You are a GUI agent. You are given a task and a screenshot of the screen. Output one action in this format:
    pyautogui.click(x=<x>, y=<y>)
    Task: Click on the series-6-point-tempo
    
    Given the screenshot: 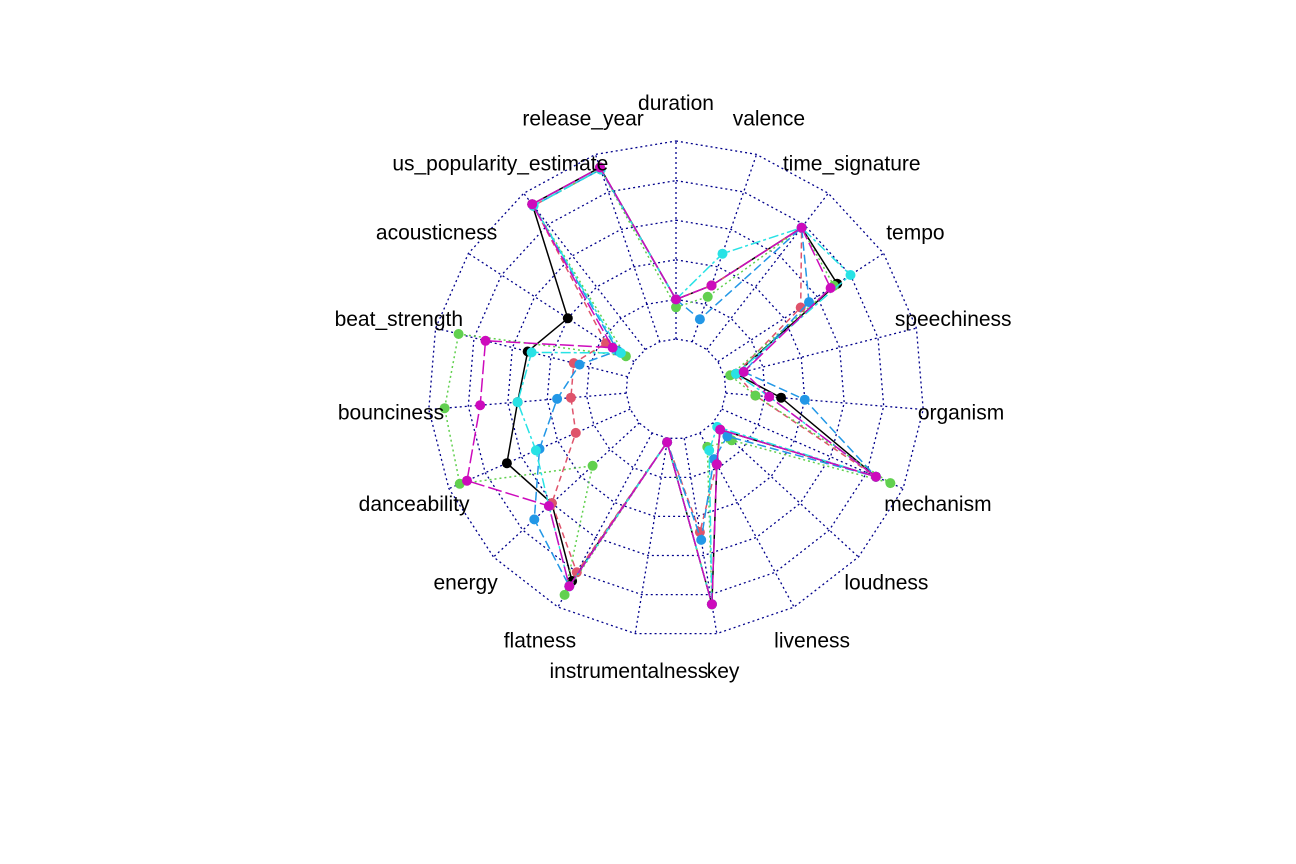 What is the action you would take?
    pyautogui.click(x=830, y=288)
    